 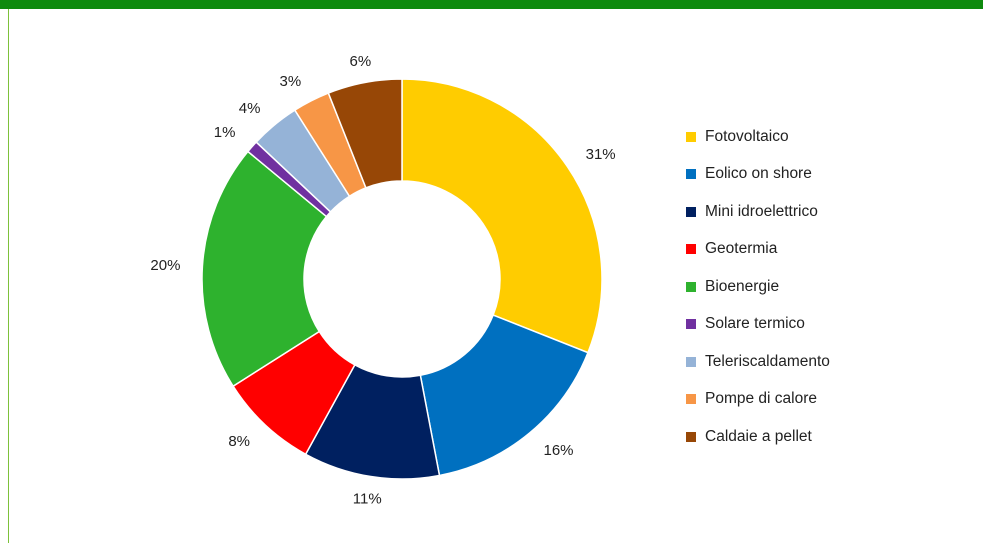 I want to click on slice-percent-label: 8%, so click(x=239, y=441).